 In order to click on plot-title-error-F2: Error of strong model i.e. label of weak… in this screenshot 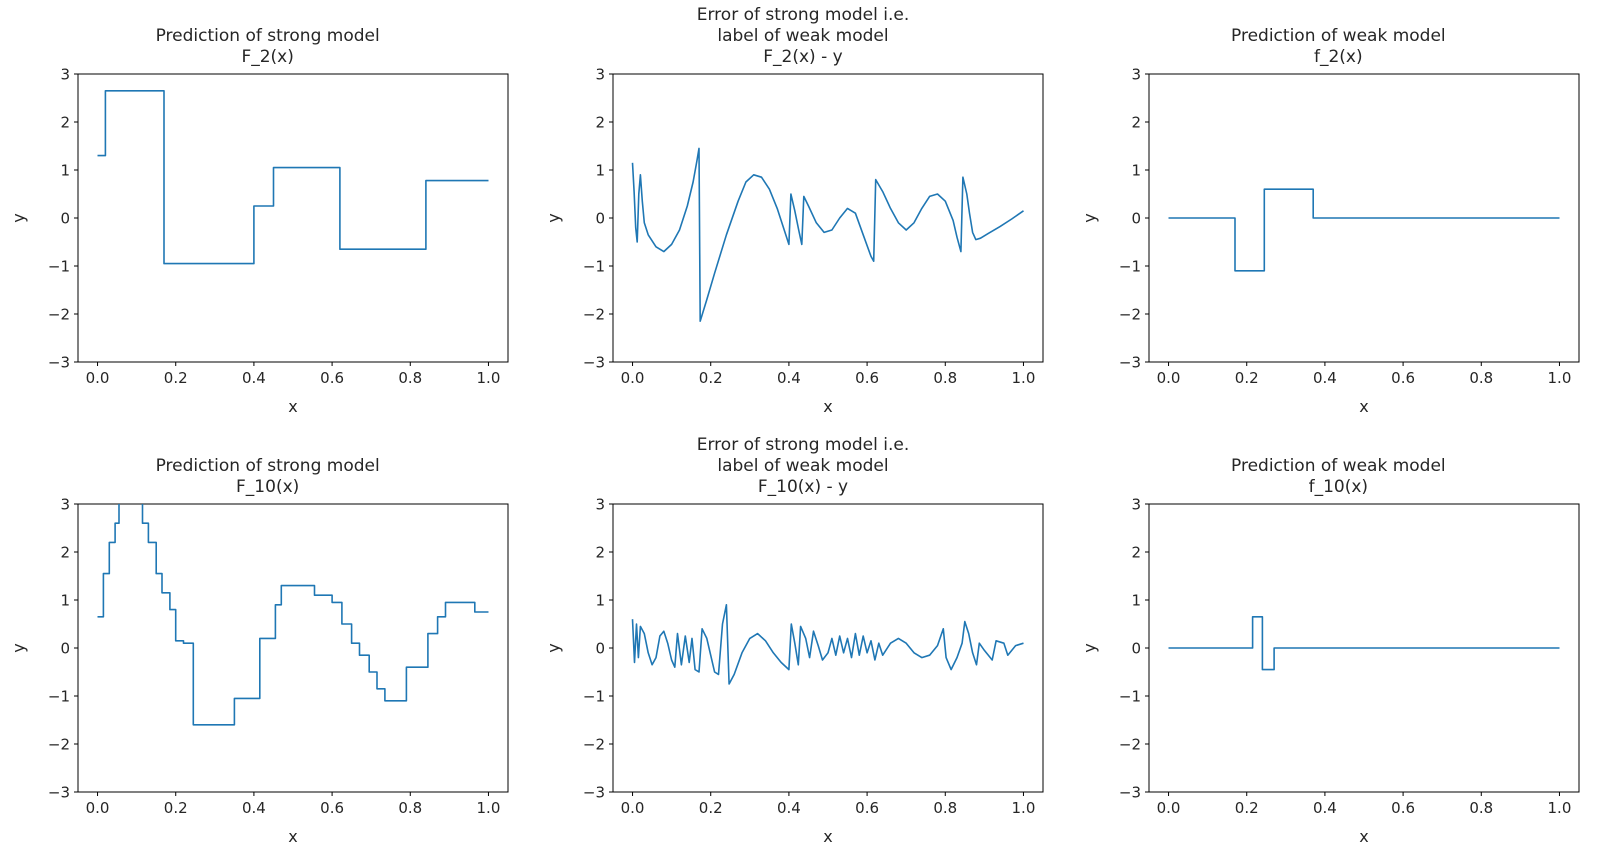, I will do `click(803, 36)`.